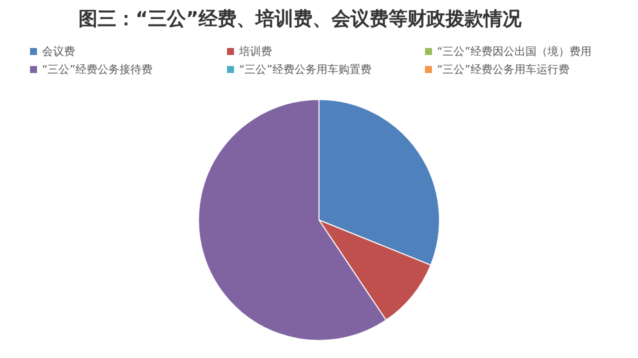  Describe the element at coordinates (300, 19) in the screenshot. I see `chart-title: 图三：“三公”经费、培训费、会议费等财政拨款情况` at that location.